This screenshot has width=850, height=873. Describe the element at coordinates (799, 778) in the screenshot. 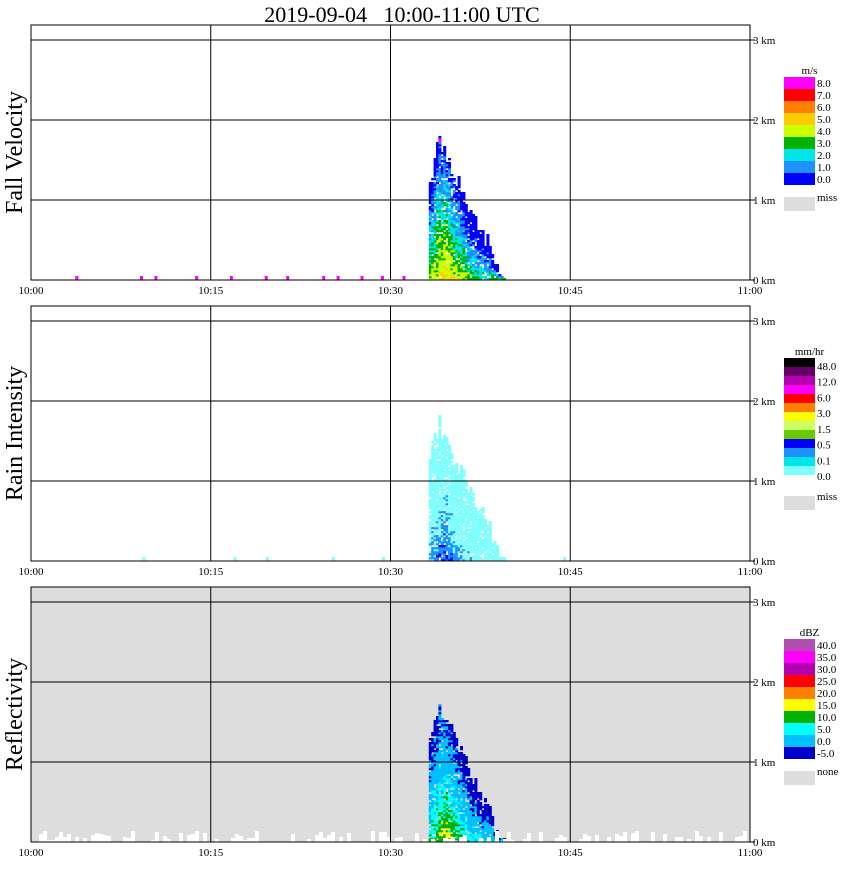

I see `colorbar-missing-swatch` at that location.